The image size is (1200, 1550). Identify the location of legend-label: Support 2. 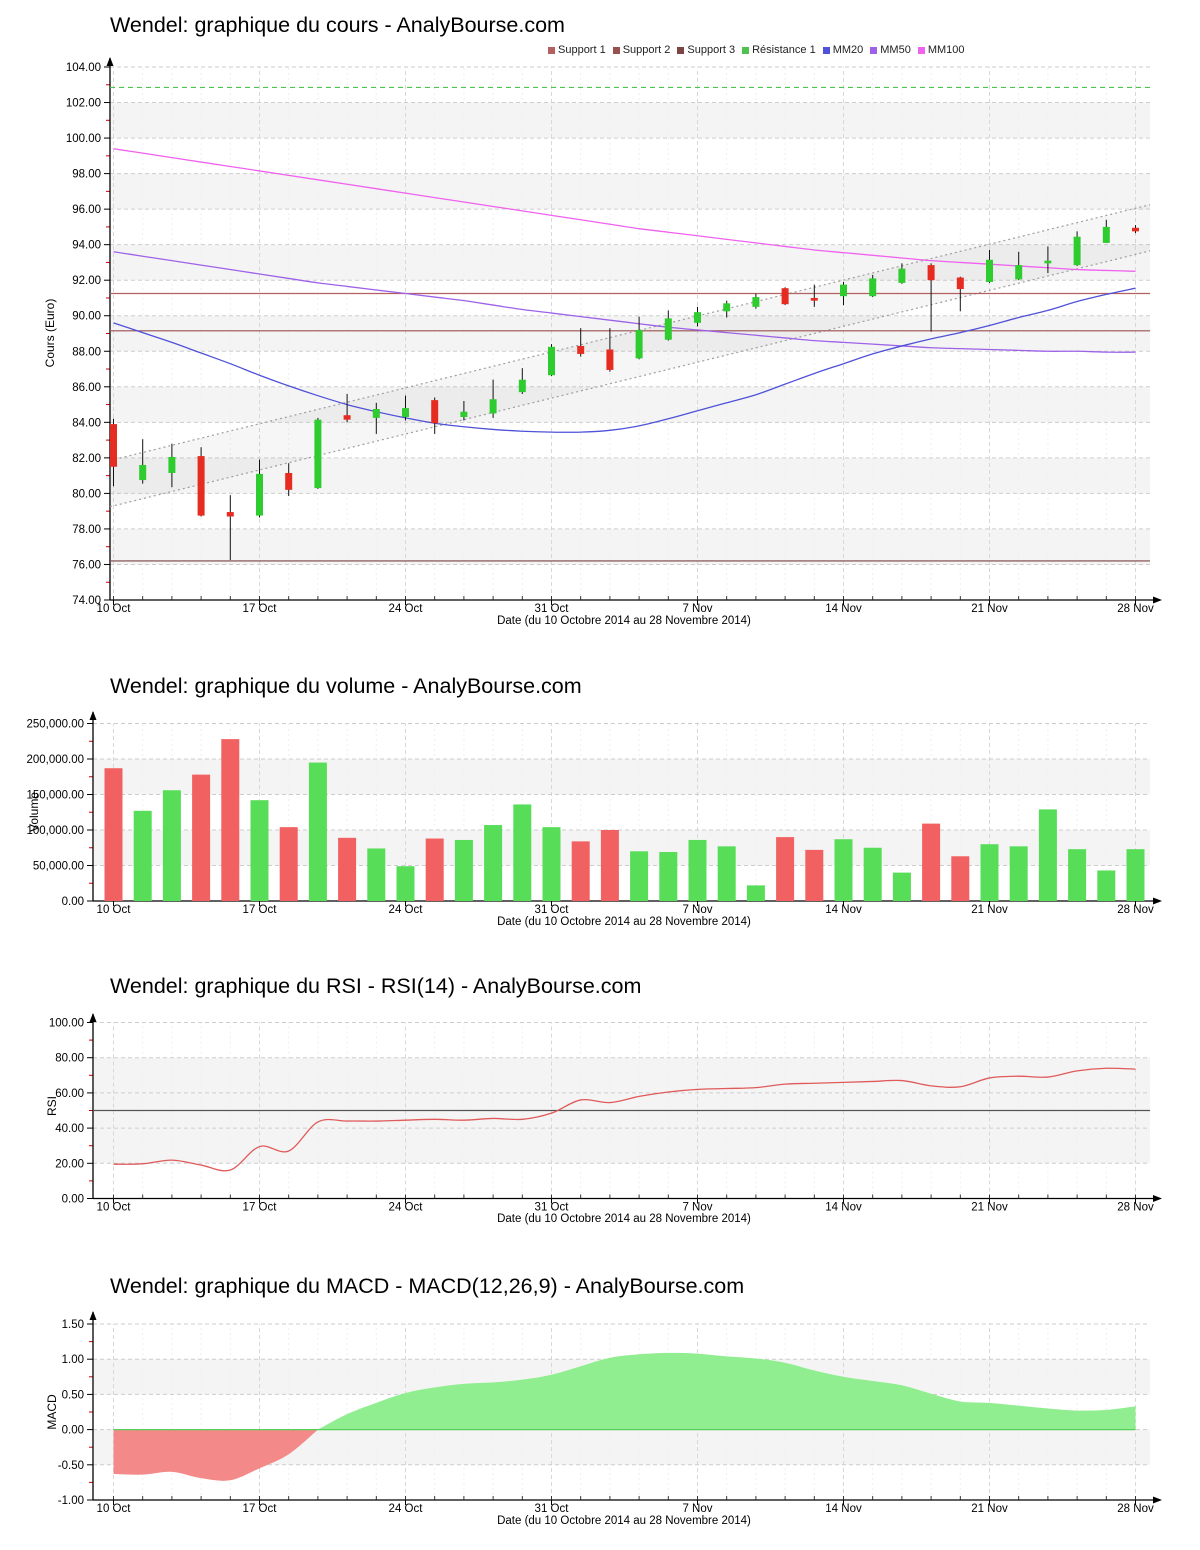
(646, 50).